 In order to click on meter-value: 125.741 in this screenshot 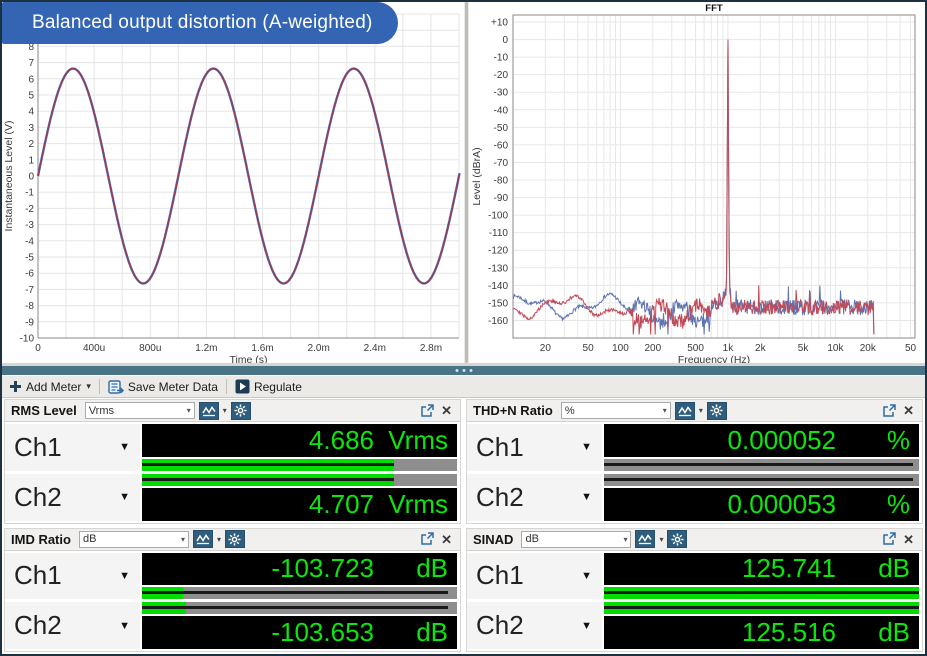, I will do `click(789, 568)`.